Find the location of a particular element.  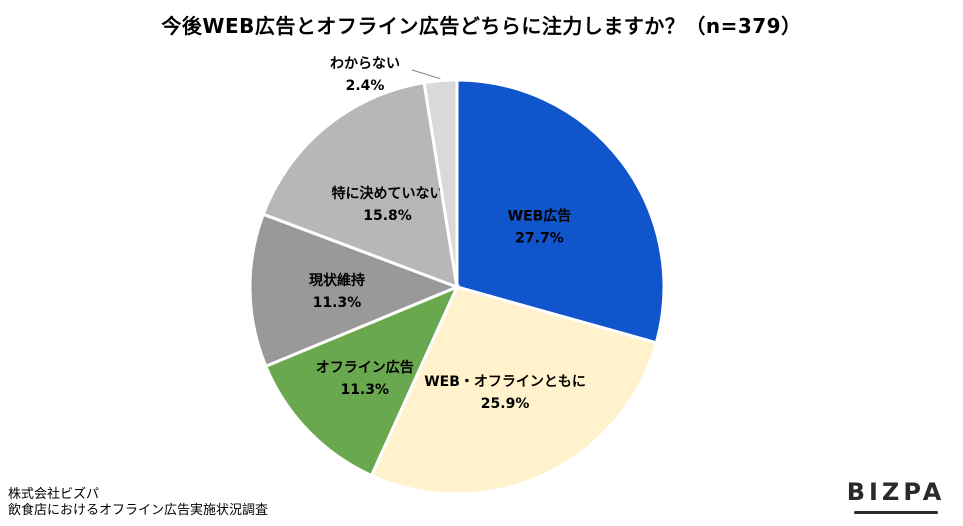

logo-text: BIZPA is located at coordinates (896, 492).